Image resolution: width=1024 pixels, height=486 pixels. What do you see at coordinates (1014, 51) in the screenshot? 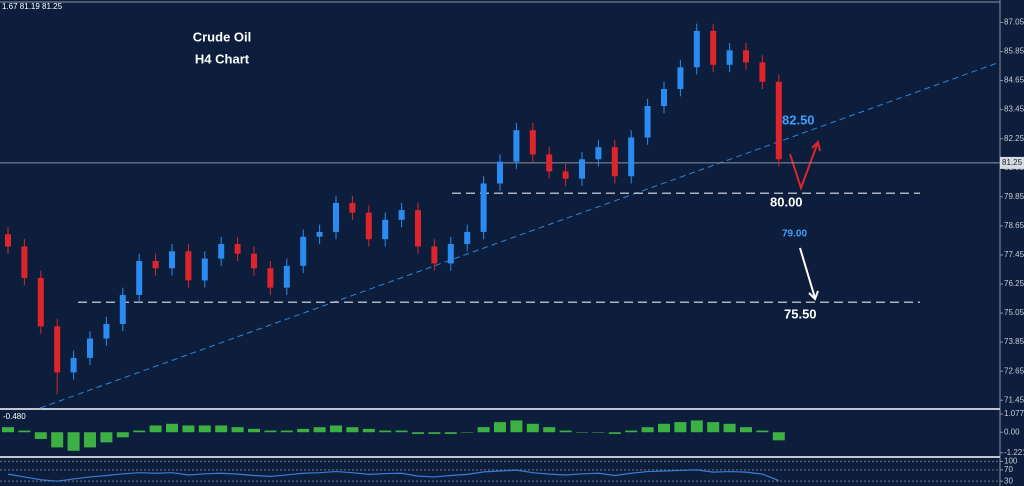
I see `y-tick-label: 85.85` at bounding box center [1014, 51].